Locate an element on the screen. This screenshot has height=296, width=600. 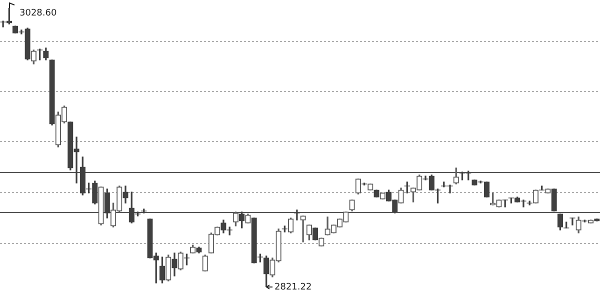
annotation: 3028.60 is located at coordinates (38, 13).